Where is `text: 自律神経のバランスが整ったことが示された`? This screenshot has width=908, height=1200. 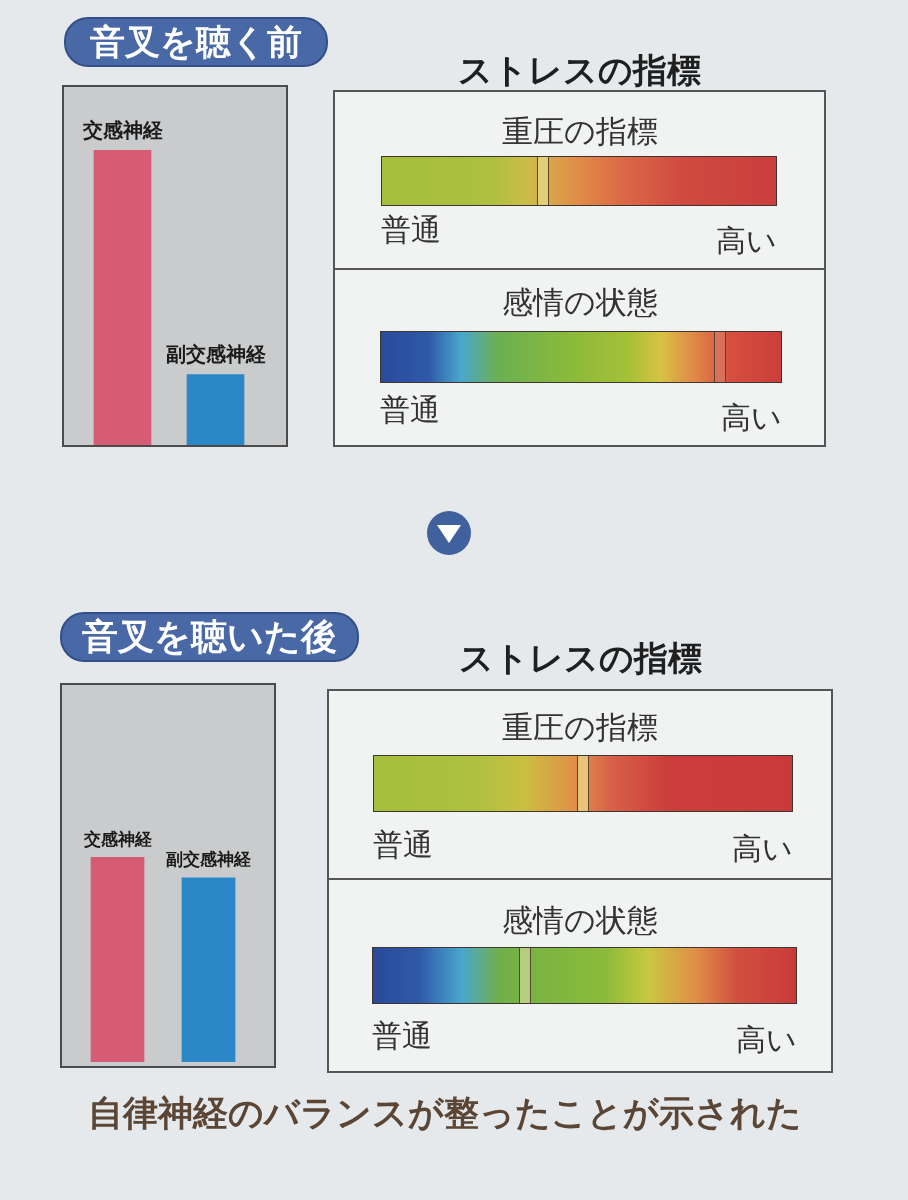 text: 自律神経のバランスが整ったことが示された is located at coordinates (445, 1113).